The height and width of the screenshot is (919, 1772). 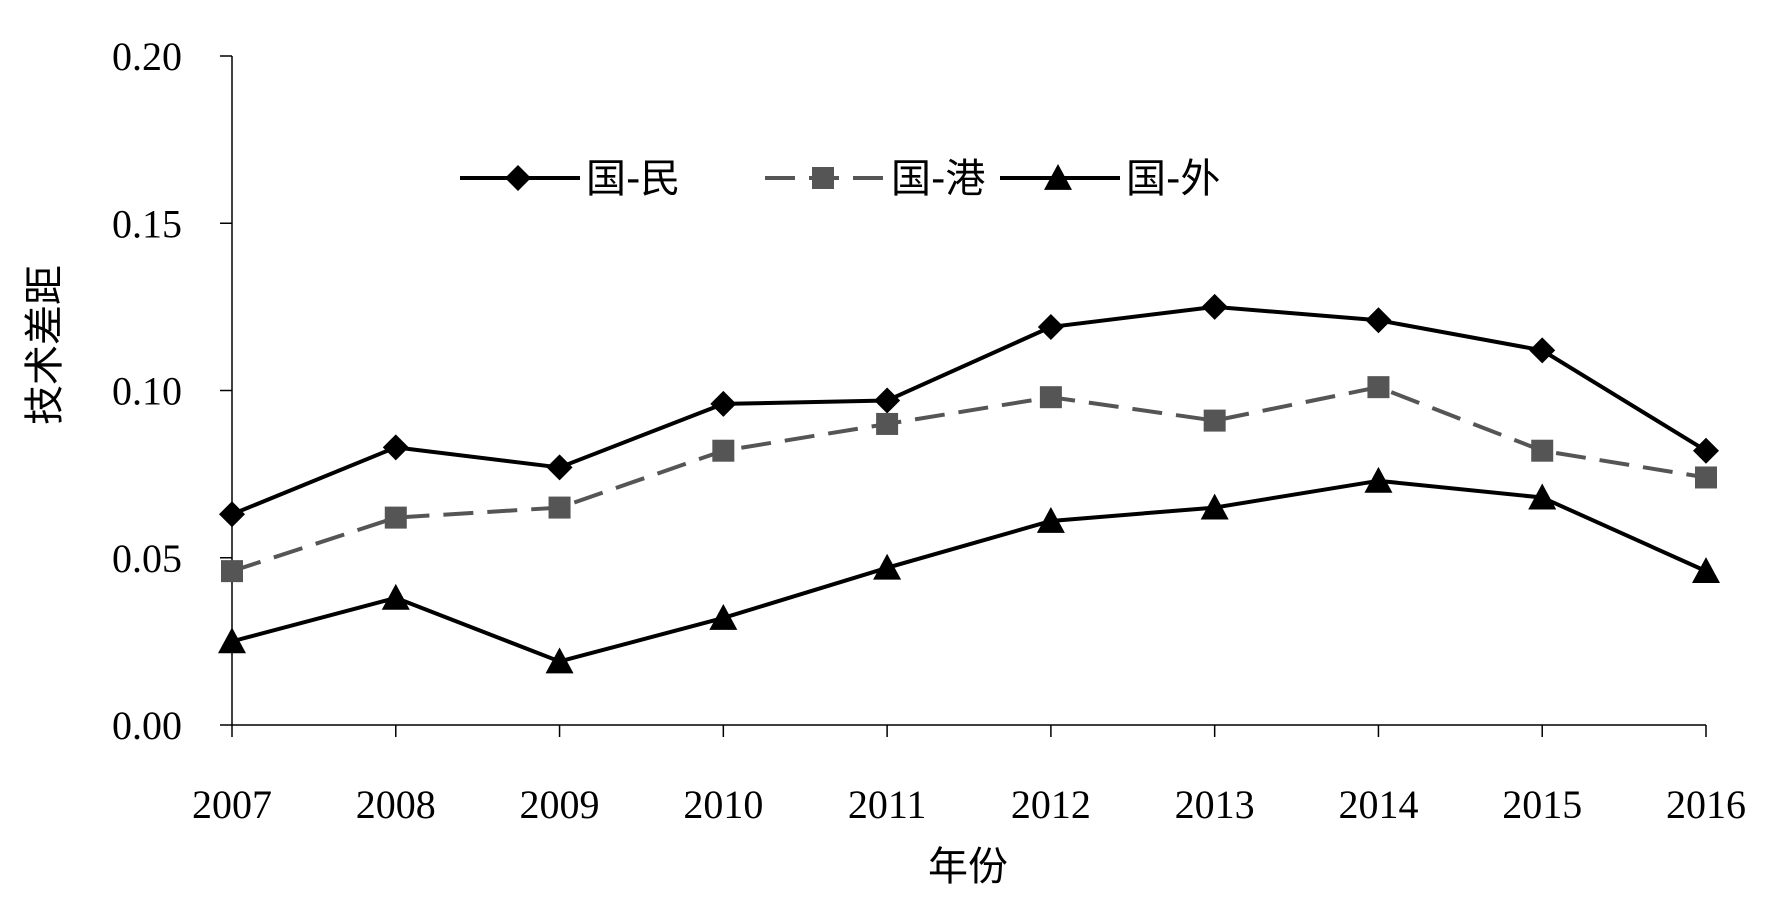 I want to click on x-tick-label: 2011, so click(x=887, y=804).